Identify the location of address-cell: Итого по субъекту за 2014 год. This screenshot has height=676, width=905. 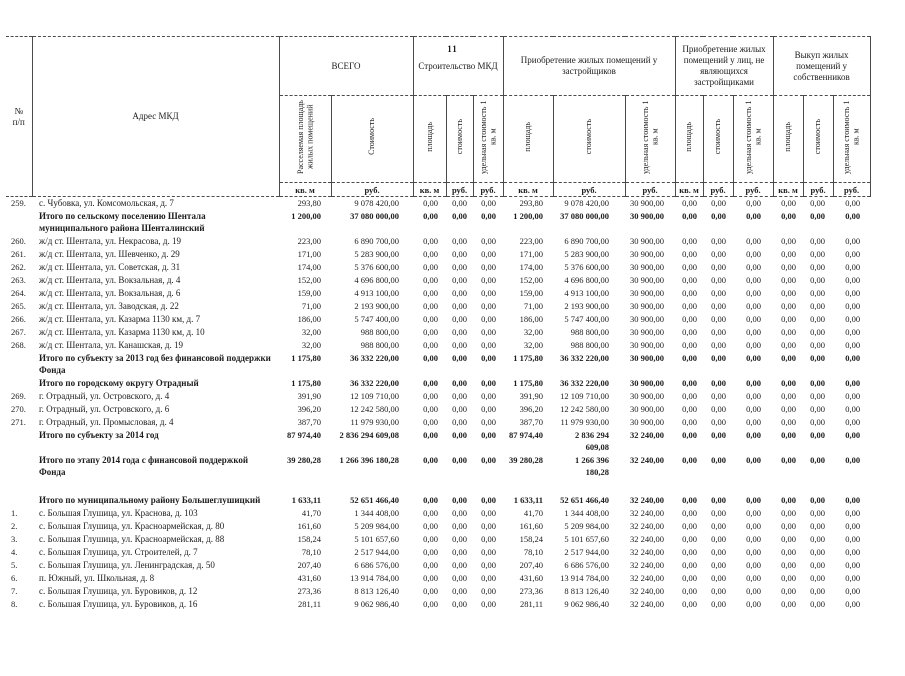
(99, 434).